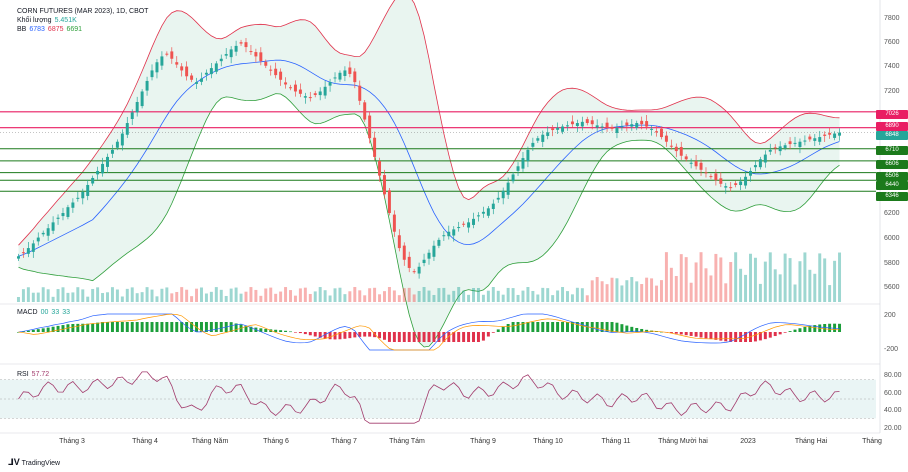 The width and height of the screenshot is (908, 472). Describe the element at coordinates (145, 441) in the screenshot. I see `month-label: Tháng 4` at that location.